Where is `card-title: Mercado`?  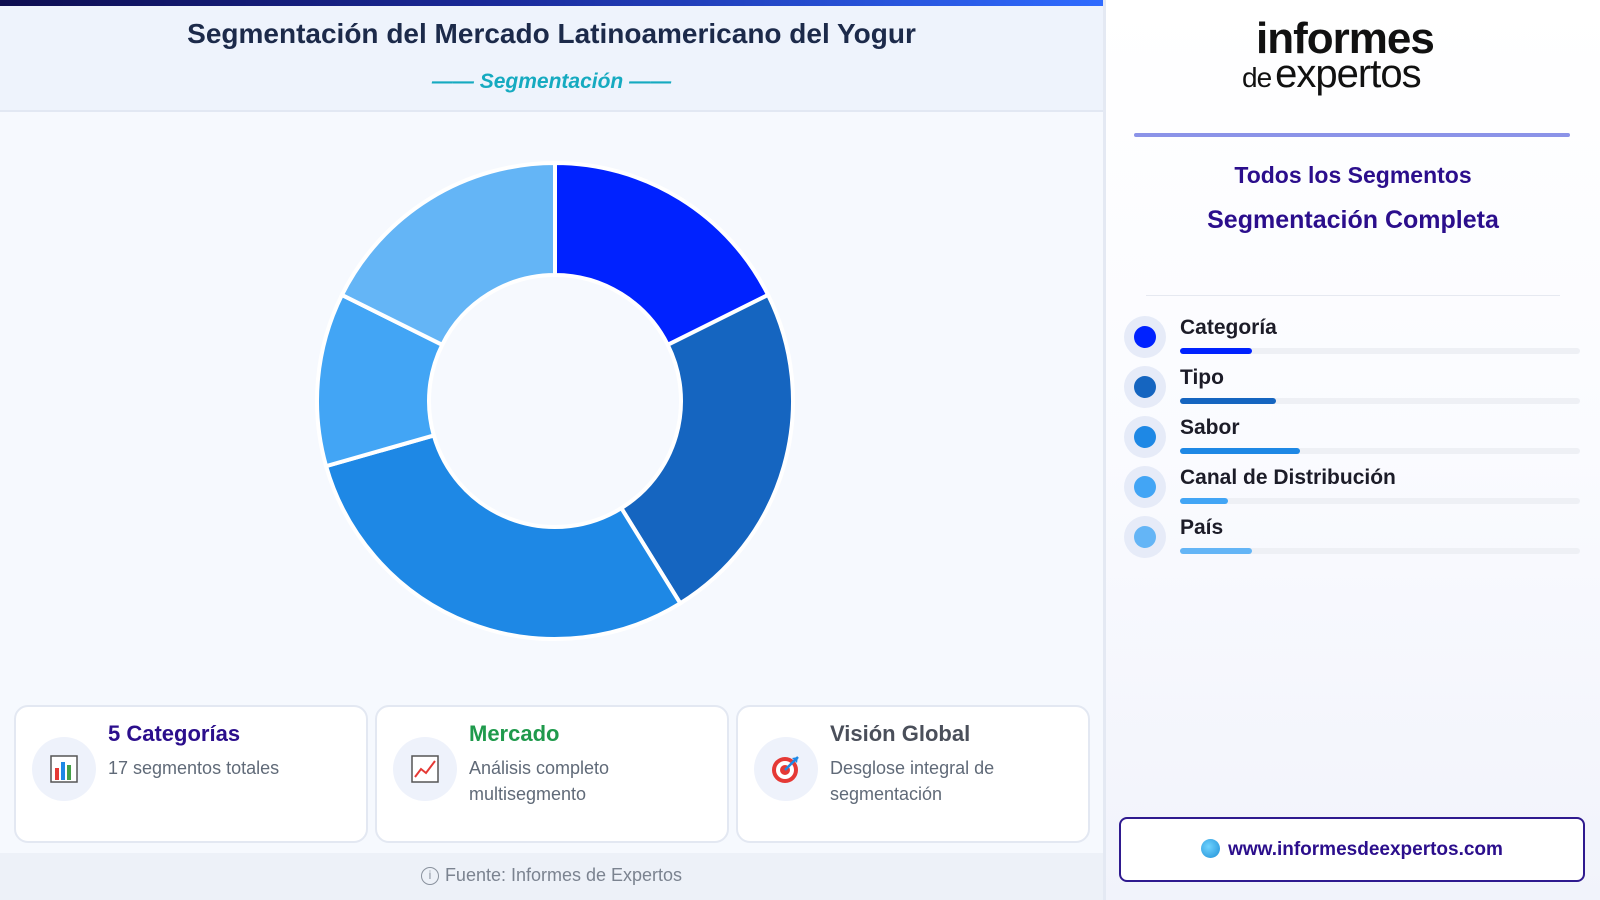 card-title: Mercado is located at coordinates (514, 733).